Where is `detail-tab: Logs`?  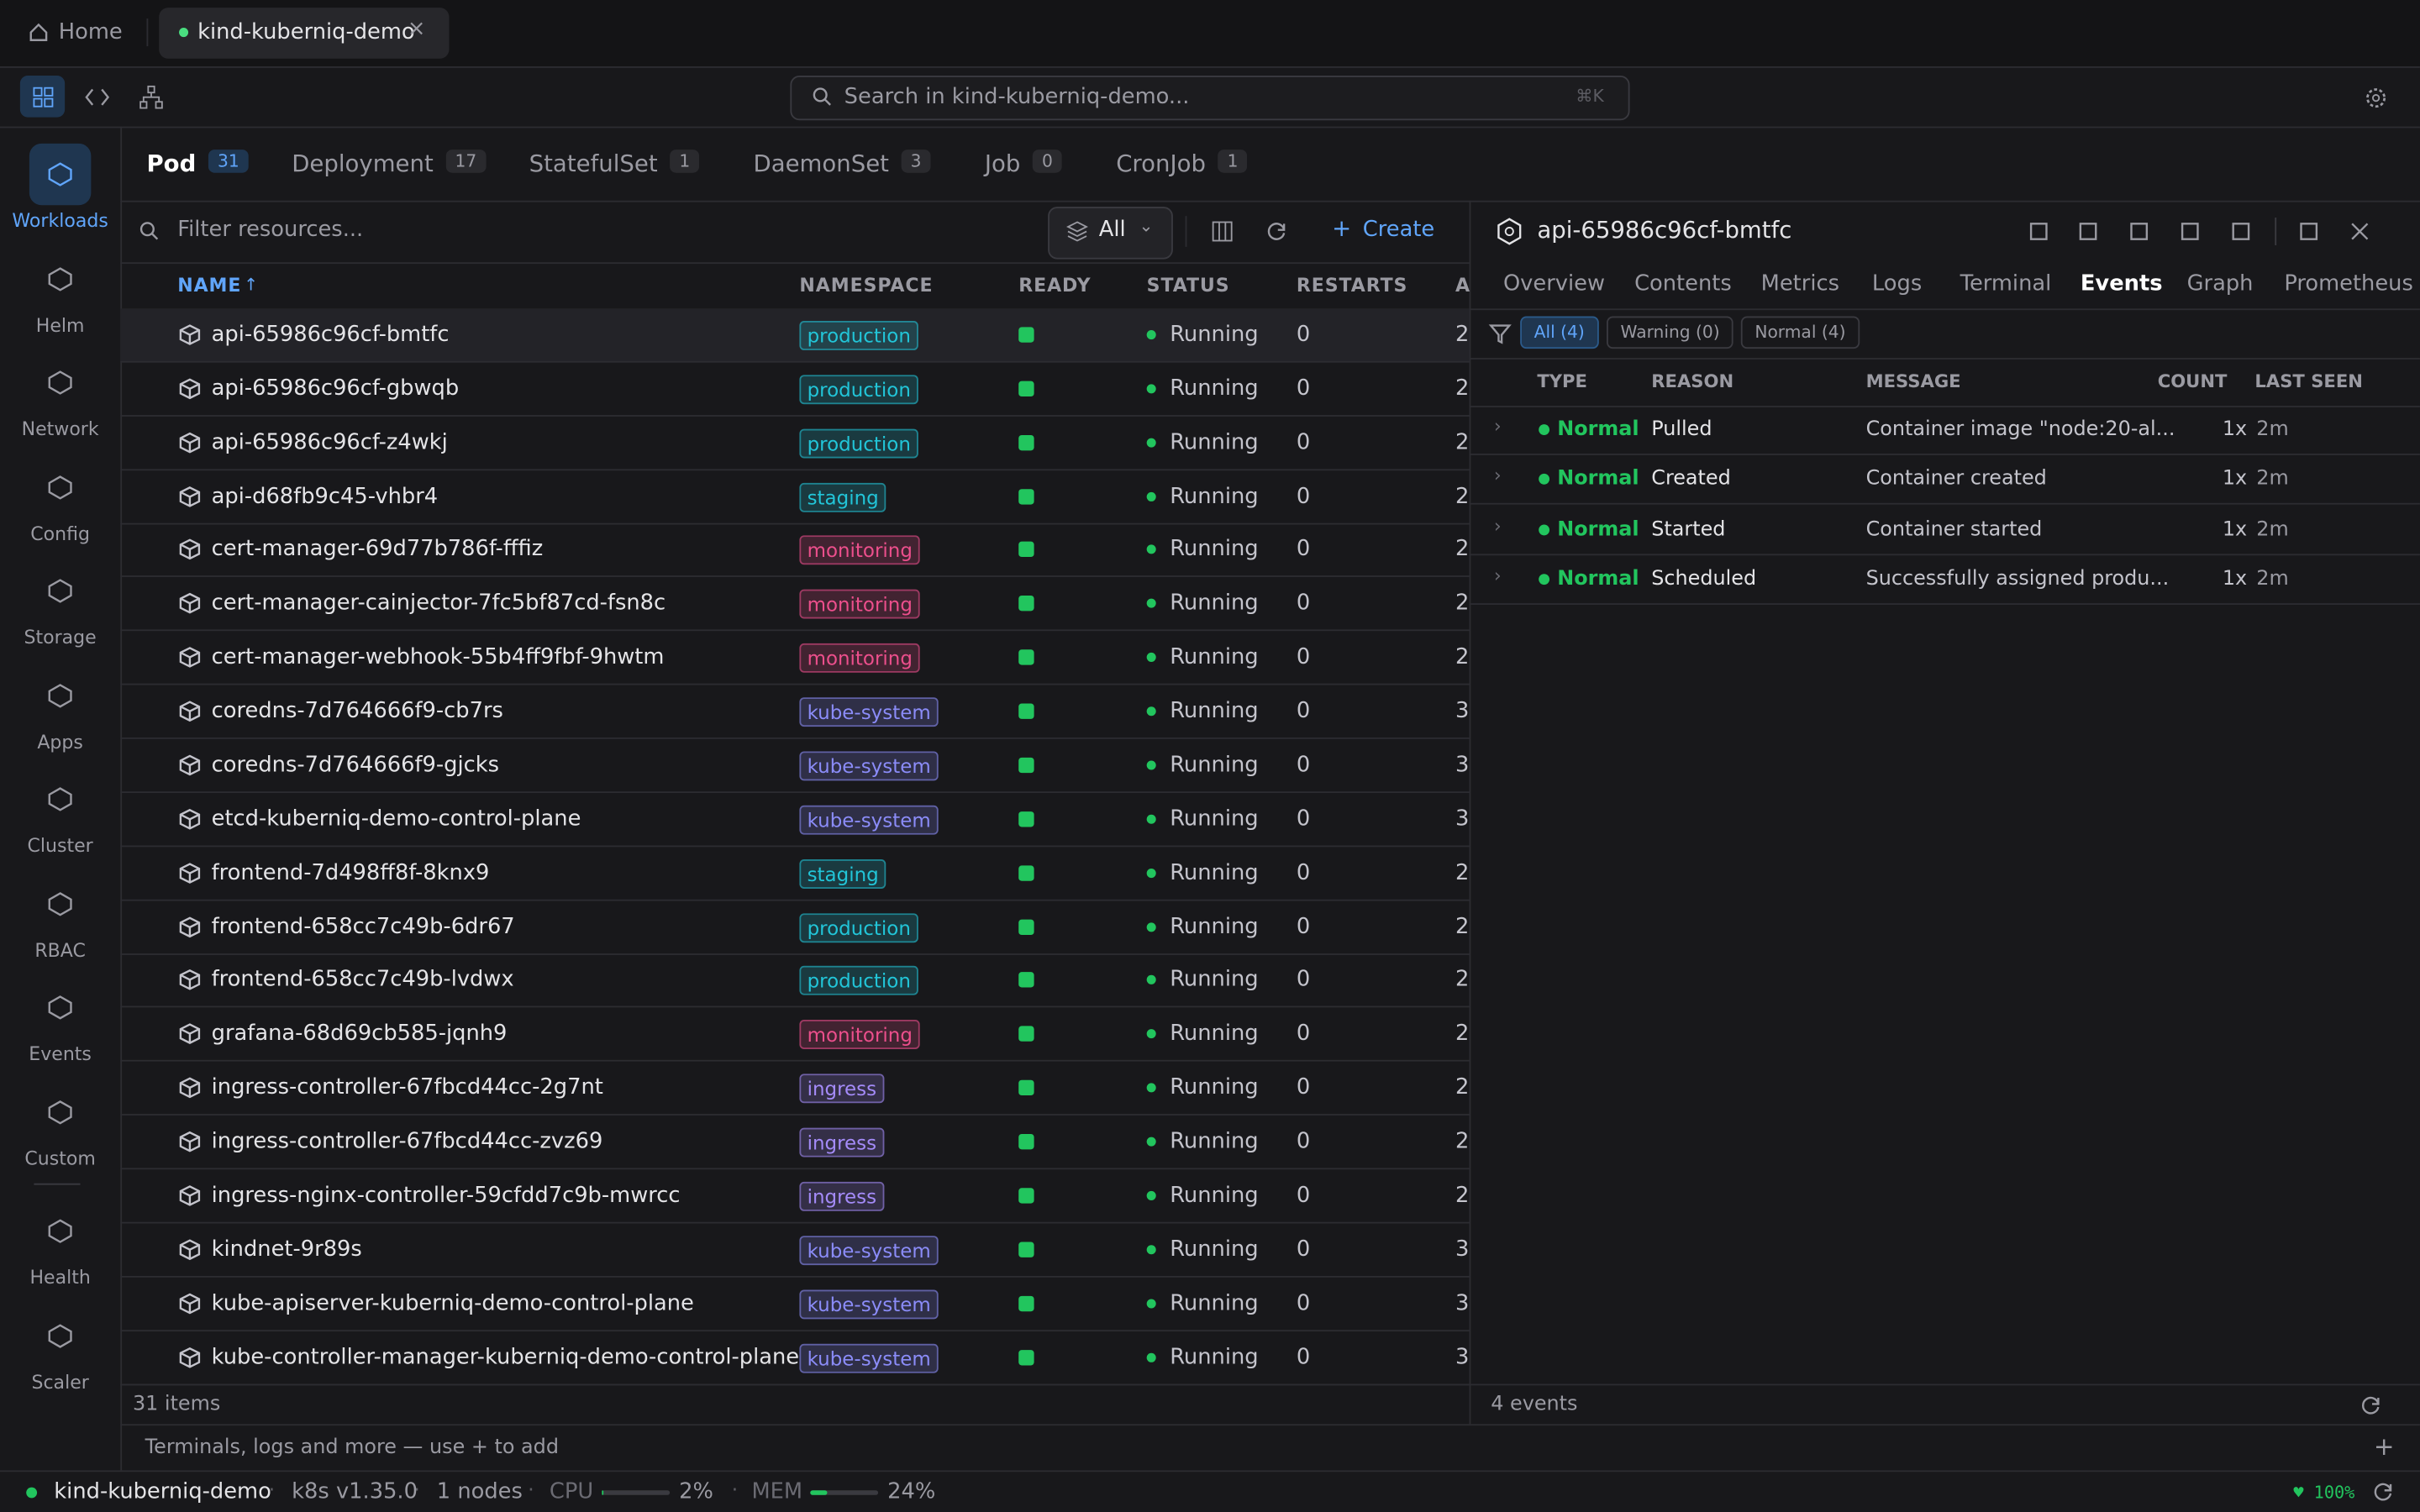 detail-tab: Logs is located at coordinates (1897, 283).